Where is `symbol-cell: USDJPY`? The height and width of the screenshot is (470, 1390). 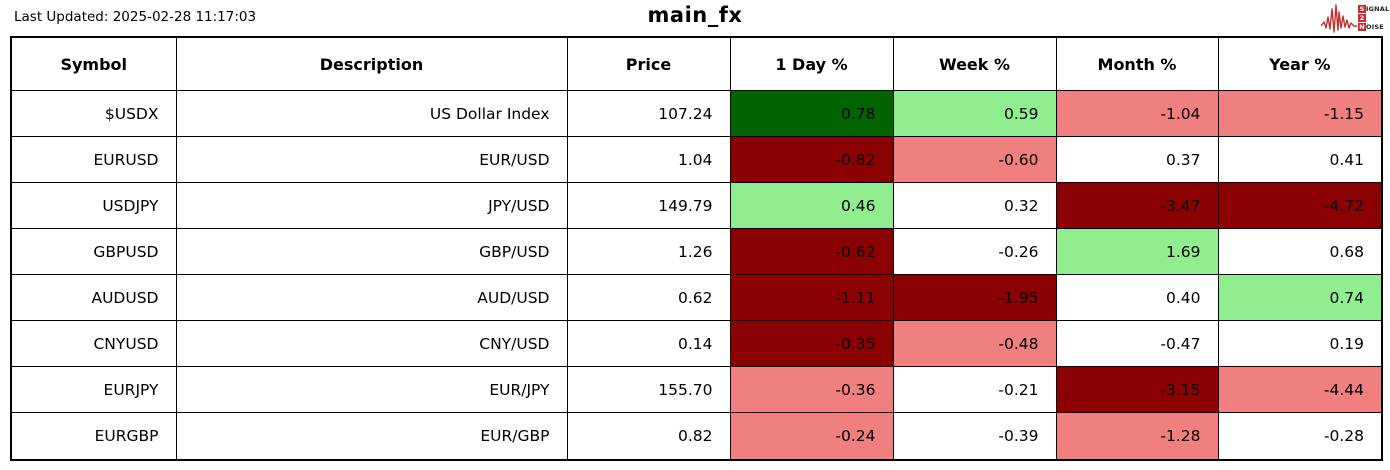 symbol-cell: USDJPY is located at coordinates (93, 206).